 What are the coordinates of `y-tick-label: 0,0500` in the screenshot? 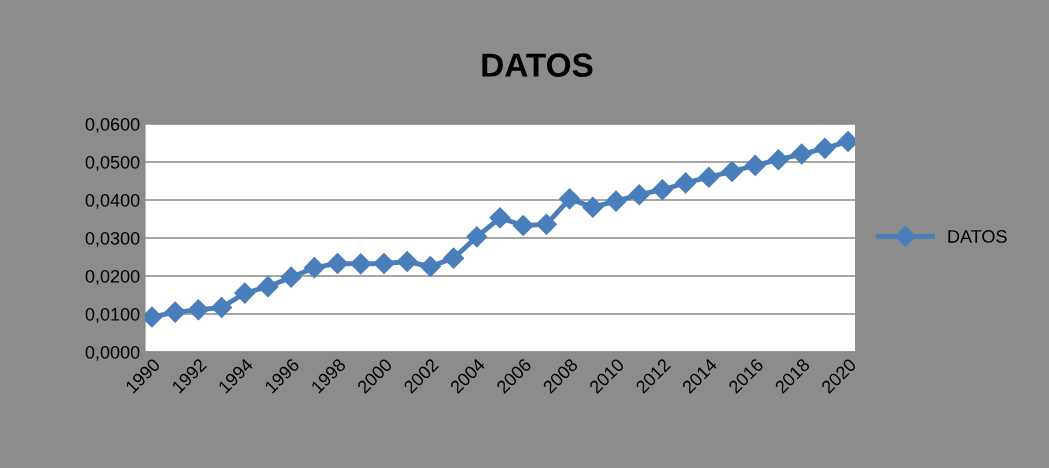 It's located at (112, 163).